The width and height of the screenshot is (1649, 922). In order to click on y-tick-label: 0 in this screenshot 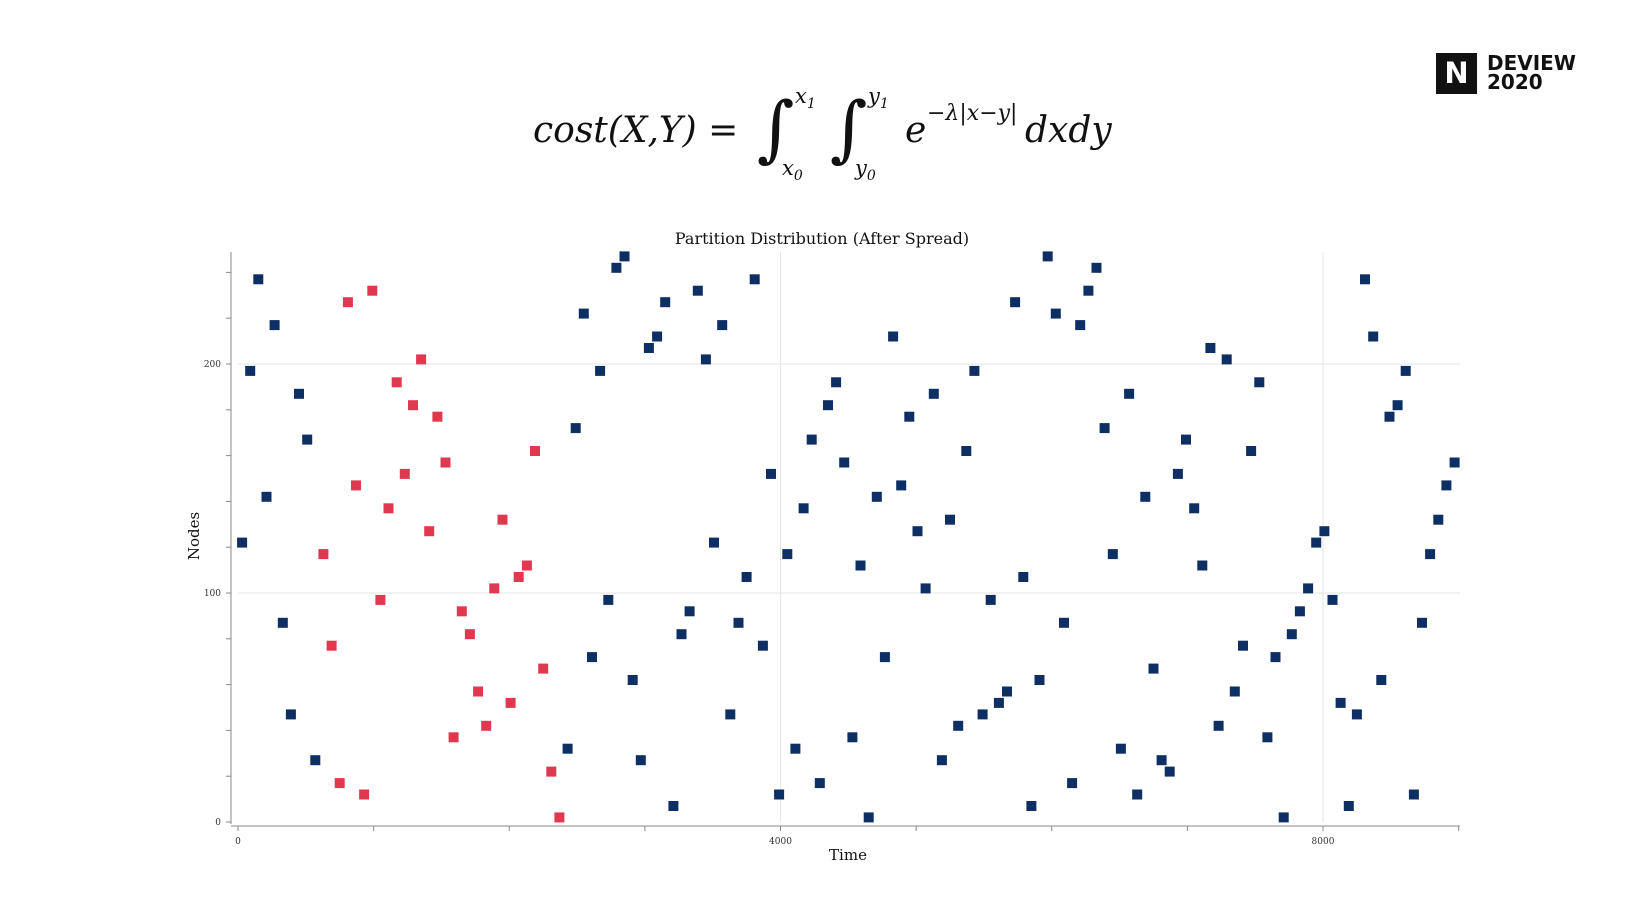, I will do `click(218, 823)`.